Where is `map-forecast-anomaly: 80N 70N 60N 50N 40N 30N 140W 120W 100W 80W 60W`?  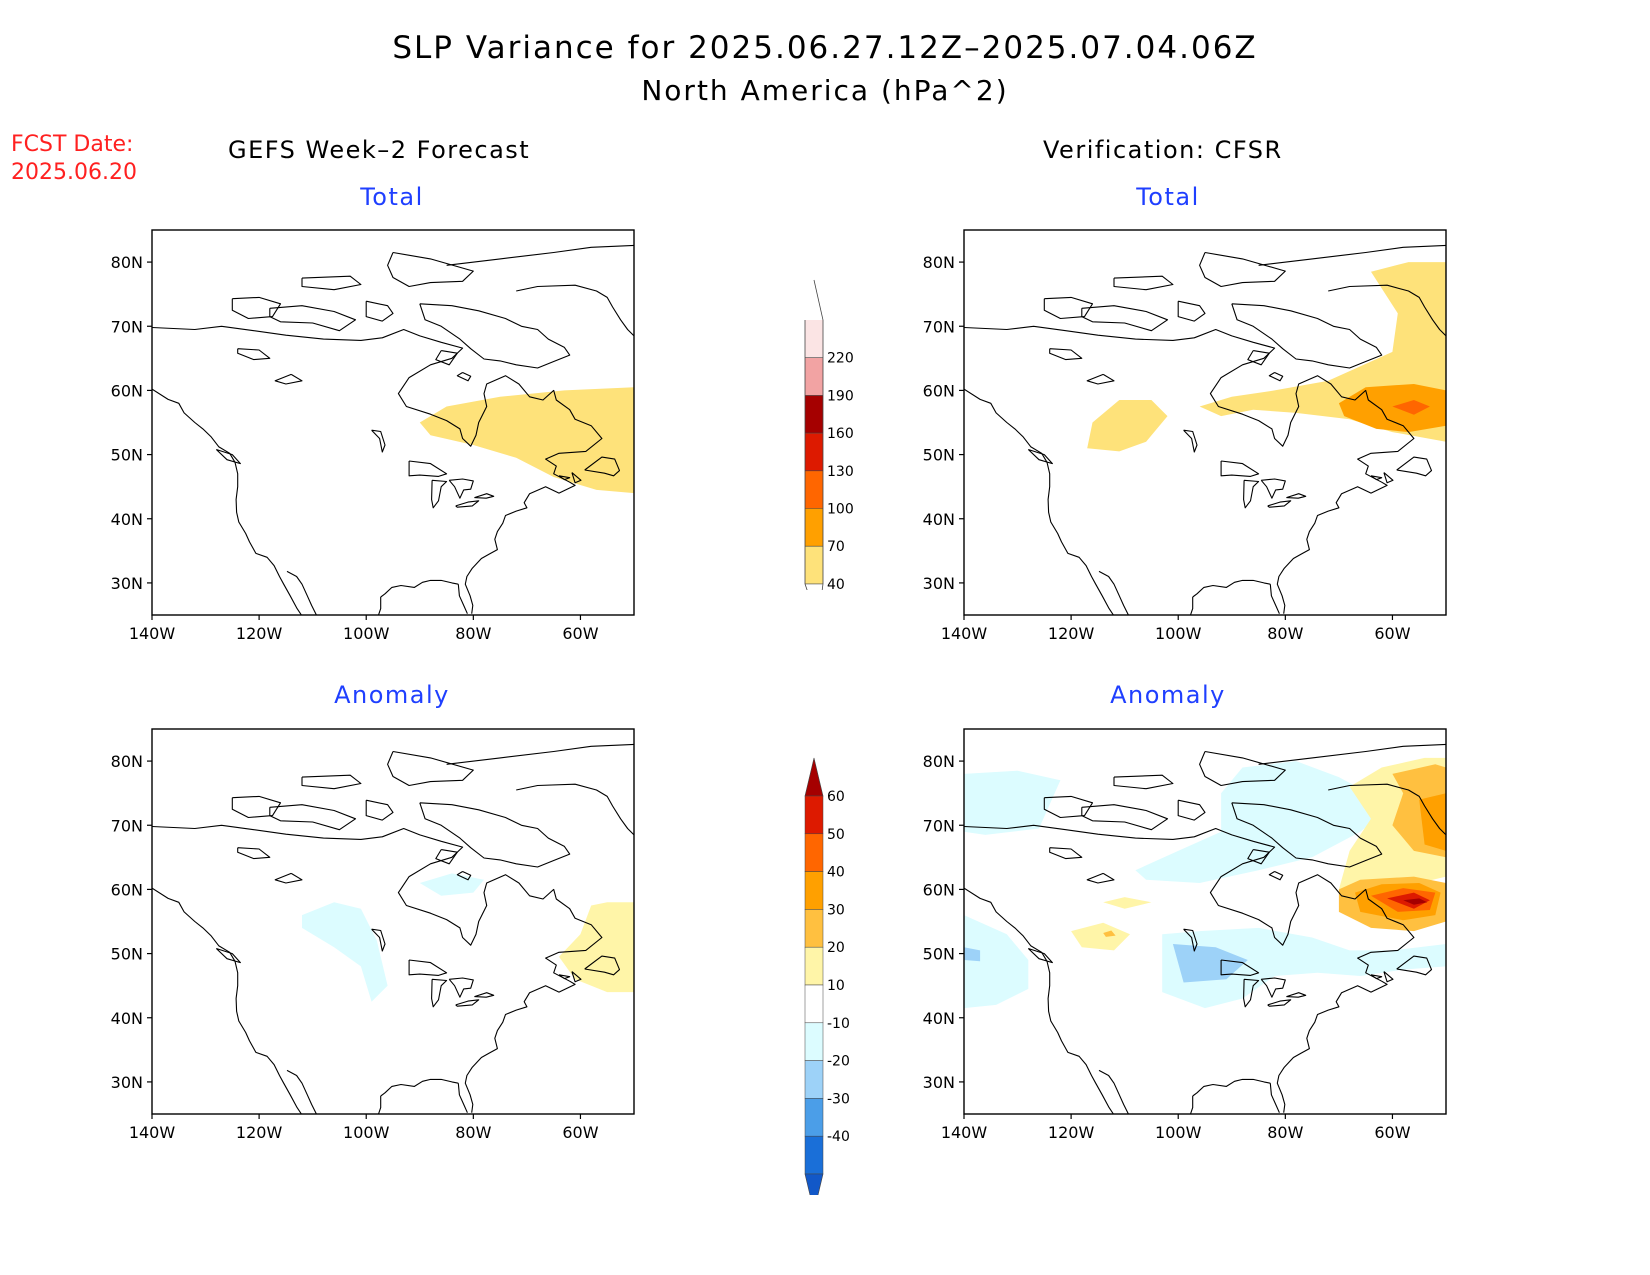 map-forecast-anomaly: 80N 70N 60N 50N 40N 30N 140W 120W 100W 80W 60W is located at coordinates (373, 935).